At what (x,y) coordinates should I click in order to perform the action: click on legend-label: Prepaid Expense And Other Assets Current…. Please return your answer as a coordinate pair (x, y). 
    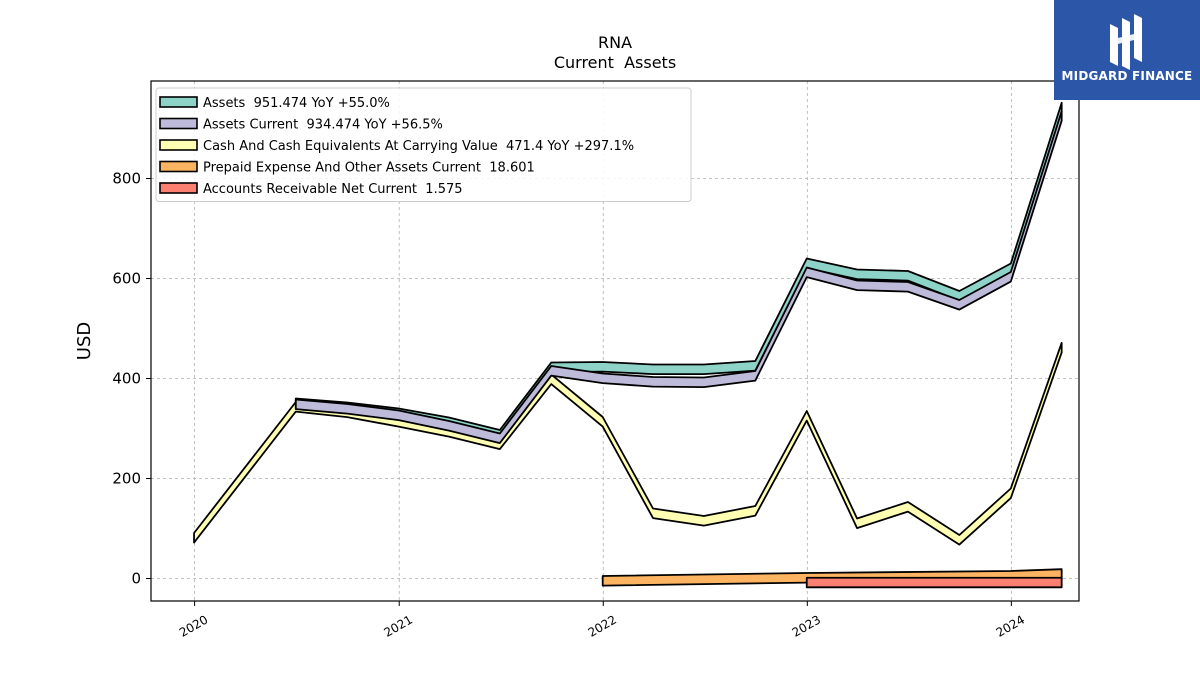
    Looking at the image, I should click on (369, 168).